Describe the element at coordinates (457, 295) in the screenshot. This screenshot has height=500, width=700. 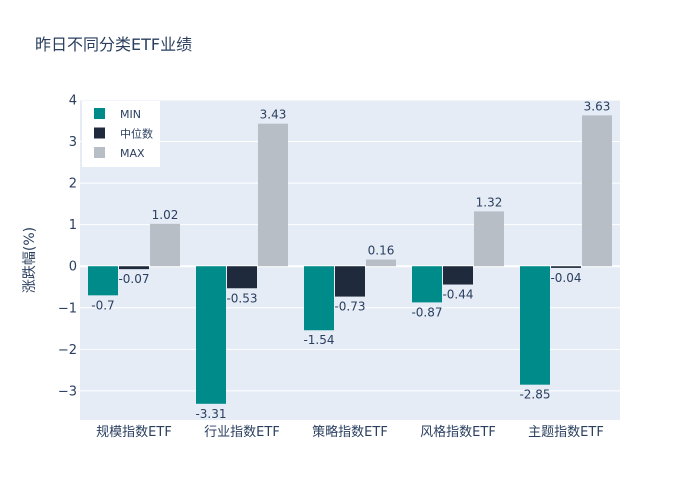
I see `data-label: -0.44` at that location.